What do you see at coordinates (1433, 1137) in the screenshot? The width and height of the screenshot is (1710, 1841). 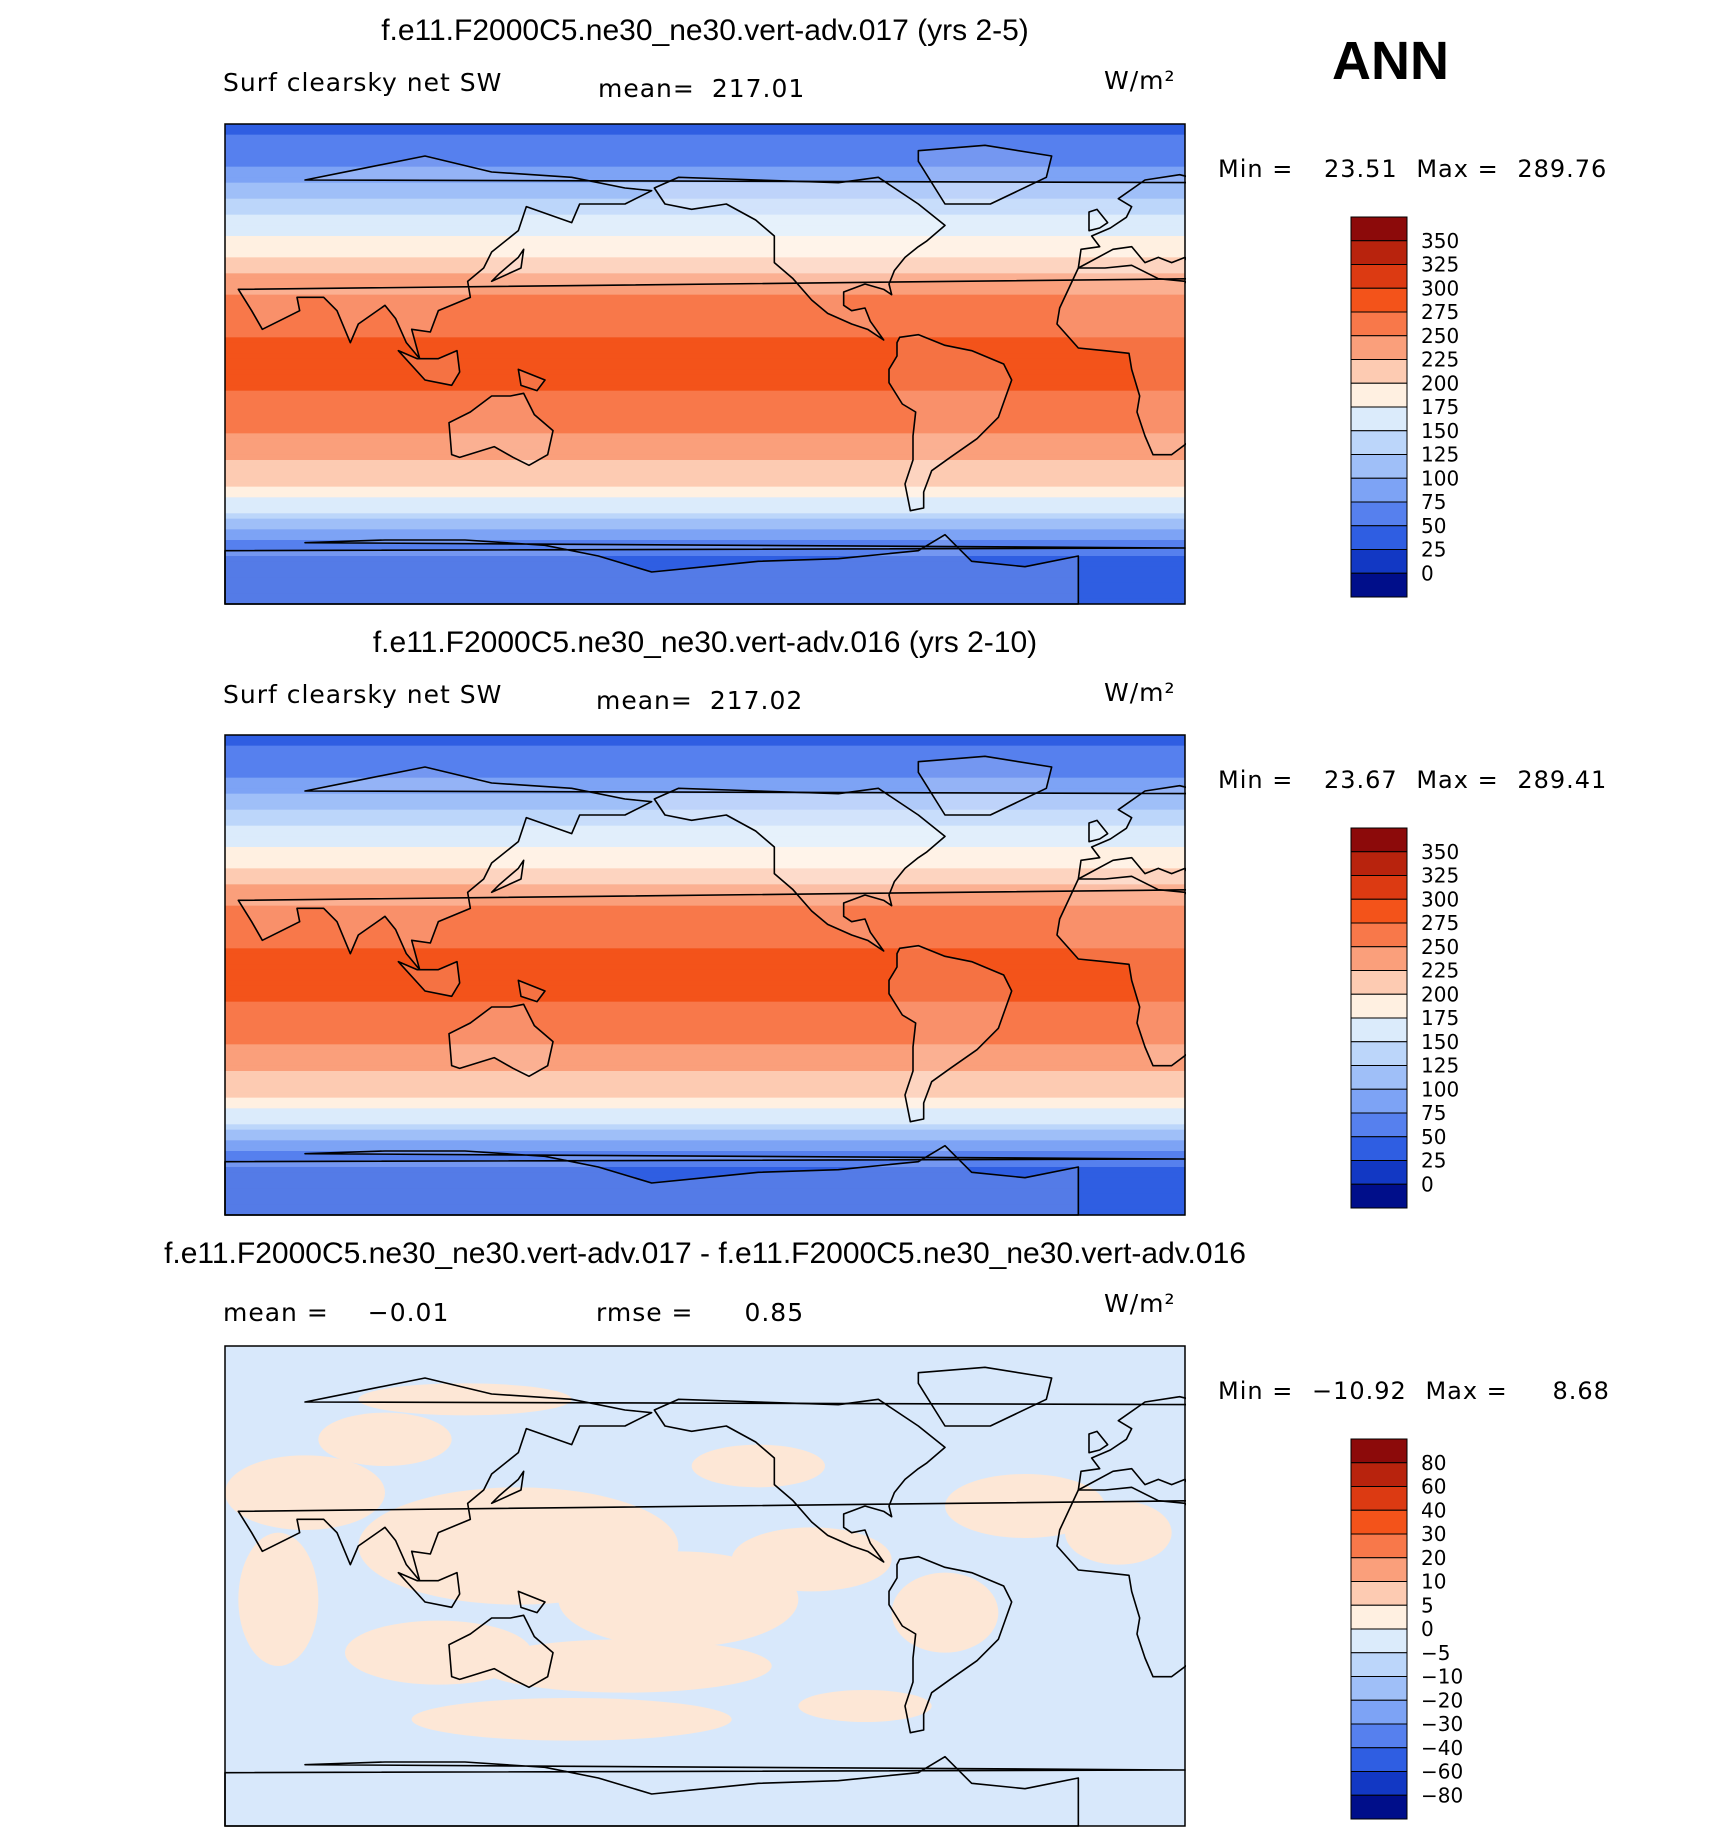 I see `colorbar-tick-label: 50` at bounding box center [1433, 1137].